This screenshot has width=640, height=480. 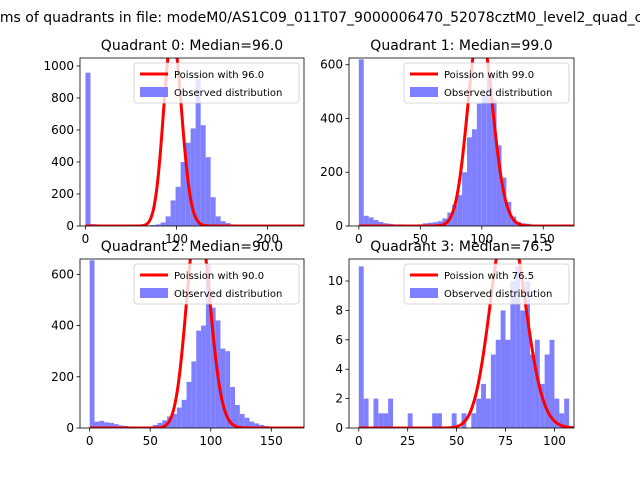 What do you see at coordinates (498, 93) in the screenshot?
I see `legend-hist-label: Observed distribution` at bounding box center [498, 93].